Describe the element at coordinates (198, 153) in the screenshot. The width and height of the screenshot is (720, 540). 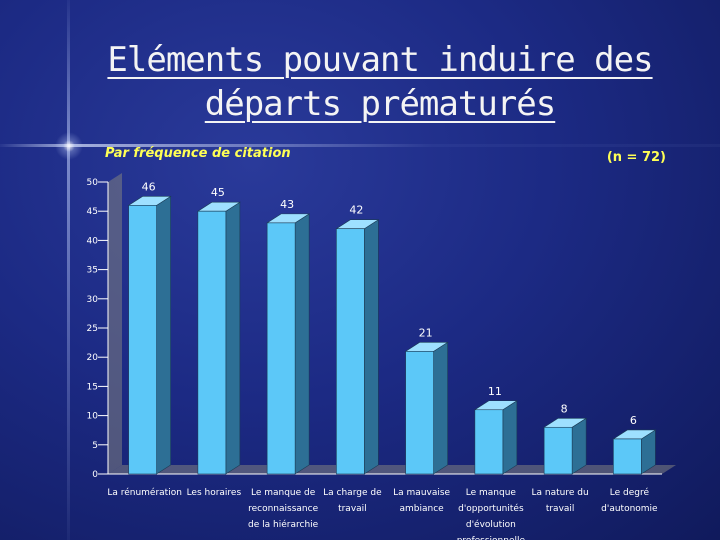
I see `chart-subtitle: Par fréquence de citation` at that location.